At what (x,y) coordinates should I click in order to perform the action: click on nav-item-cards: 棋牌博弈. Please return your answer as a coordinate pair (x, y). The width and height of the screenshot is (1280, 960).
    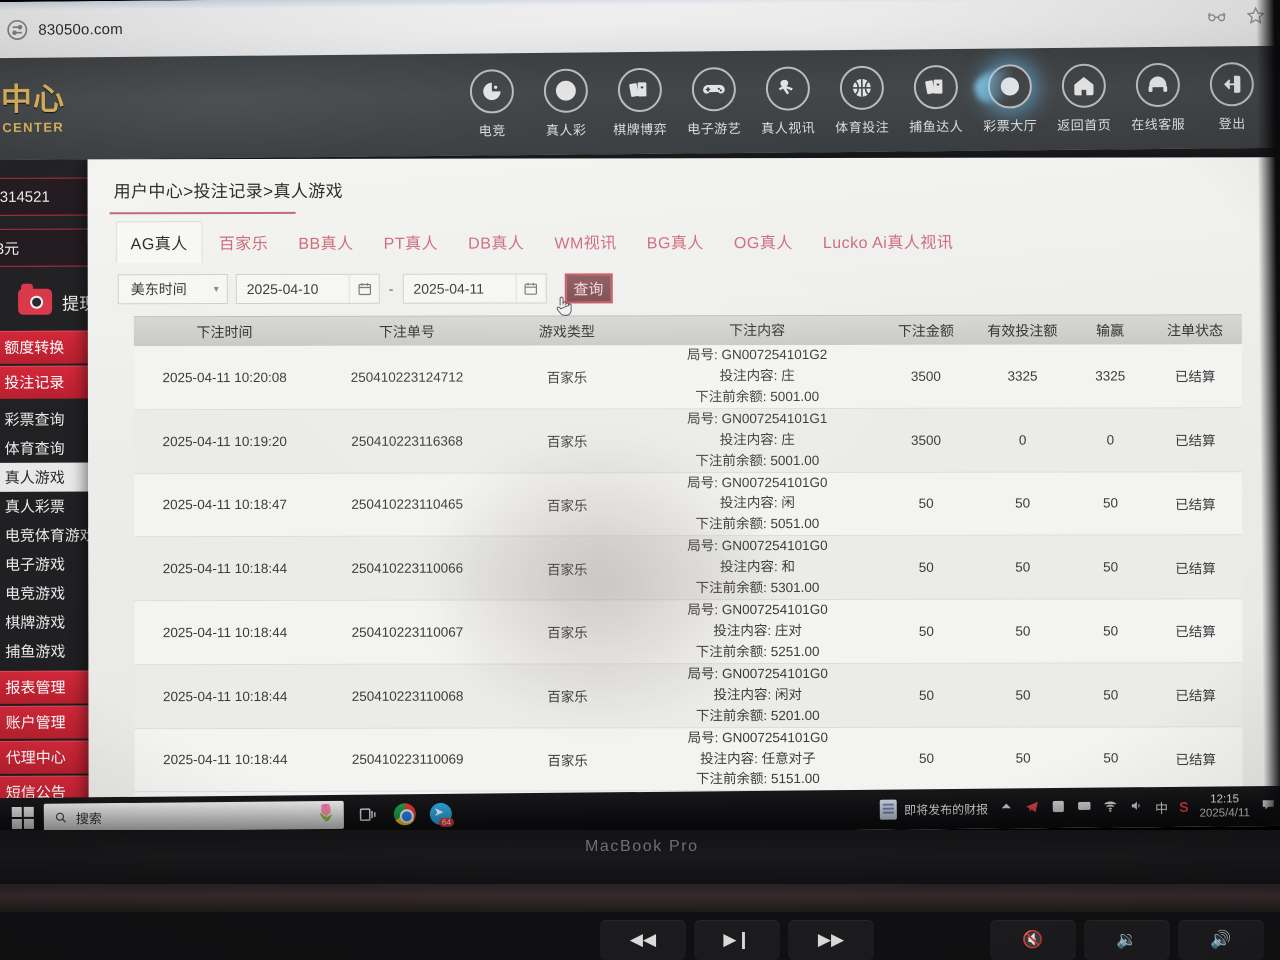
    Looking at the image, I should click on (640, 103).